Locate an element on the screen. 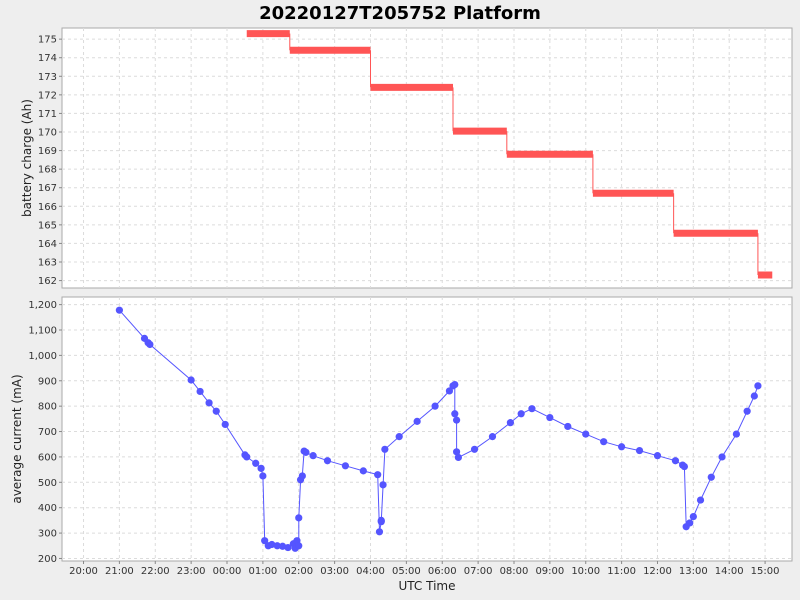  battery-y-tick-label: 165 is located at coordinates (47, 225).